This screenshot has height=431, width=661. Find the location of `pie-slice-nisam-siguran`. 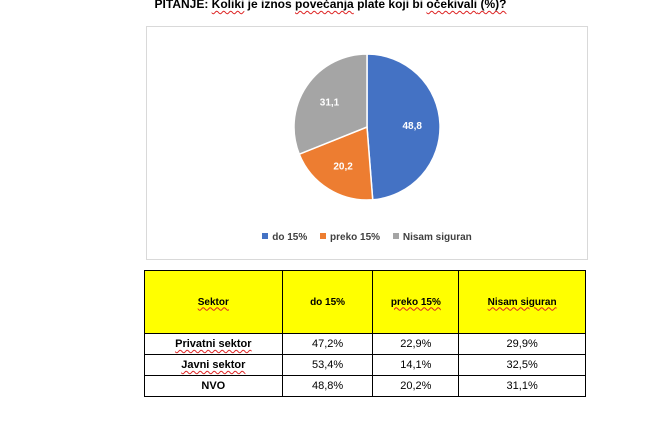

pie-slice-nisam-siguran is located at coordinates (330, 104).